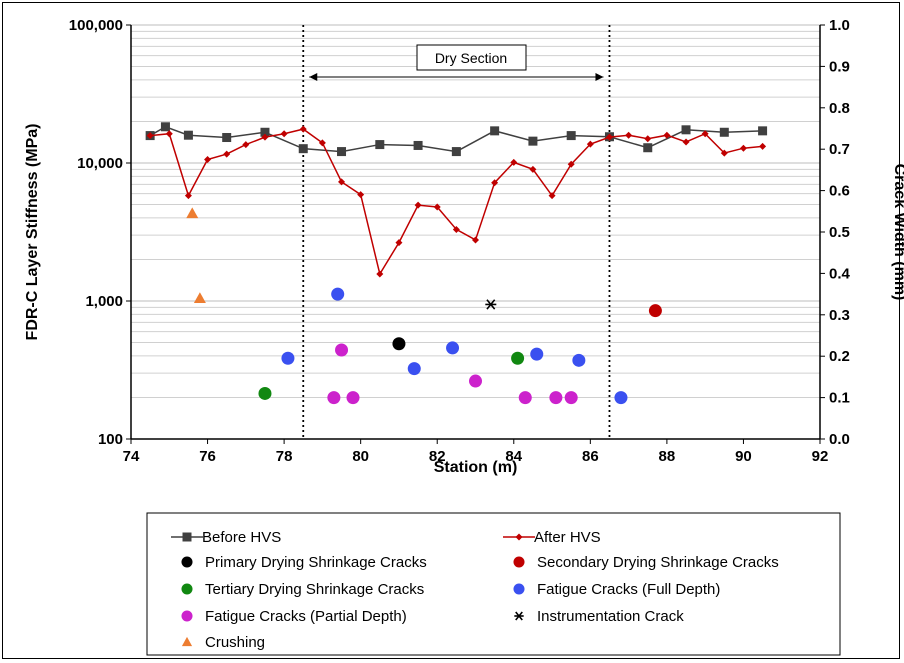 Image resolution: width=904 pixels, height=663 pixels. Describe the element at coordinates (839, 356) in the screenshot. I see `y2-tick-label: 0.2` at that location.